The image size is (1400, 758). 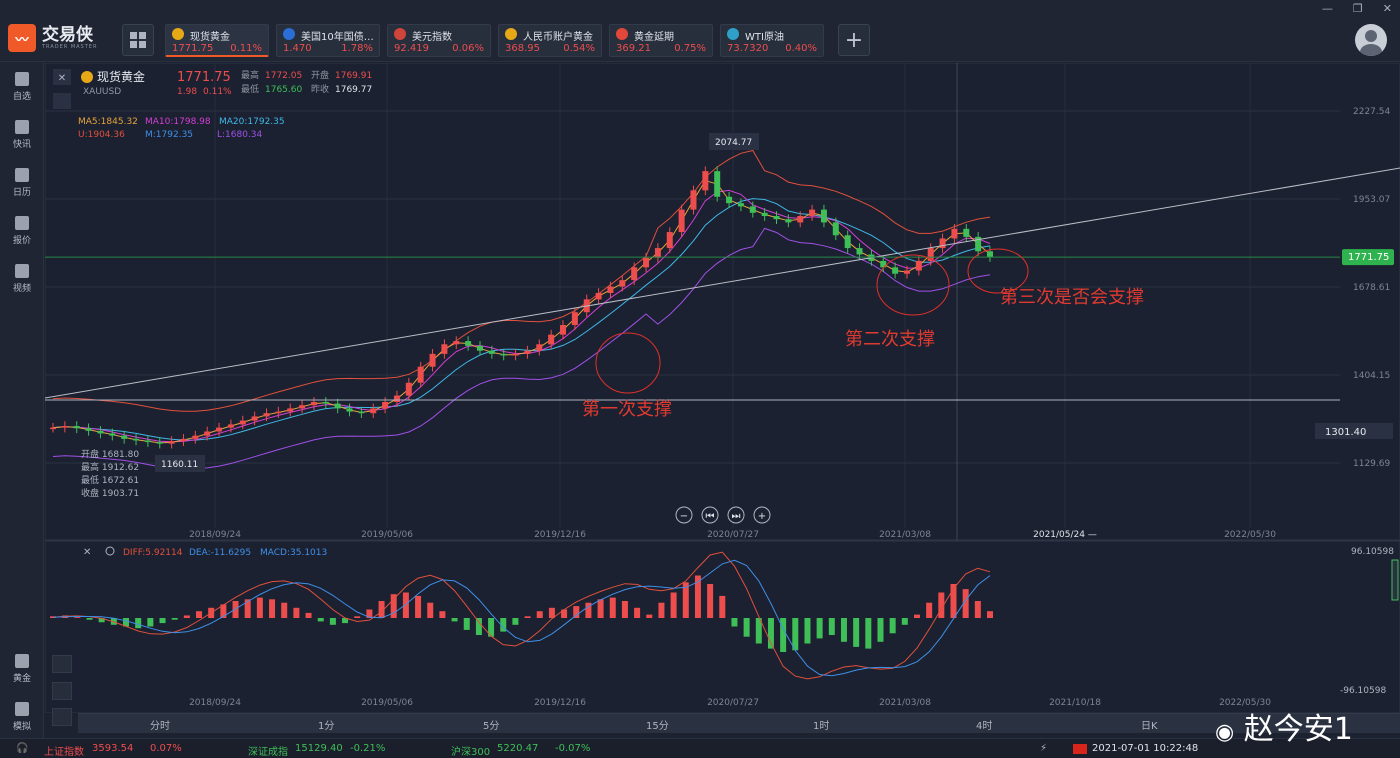 What do you see at coordinates (1149, 726) in the screenshot?
I see `period-6: 日K` at bounding box center [1149, 726].